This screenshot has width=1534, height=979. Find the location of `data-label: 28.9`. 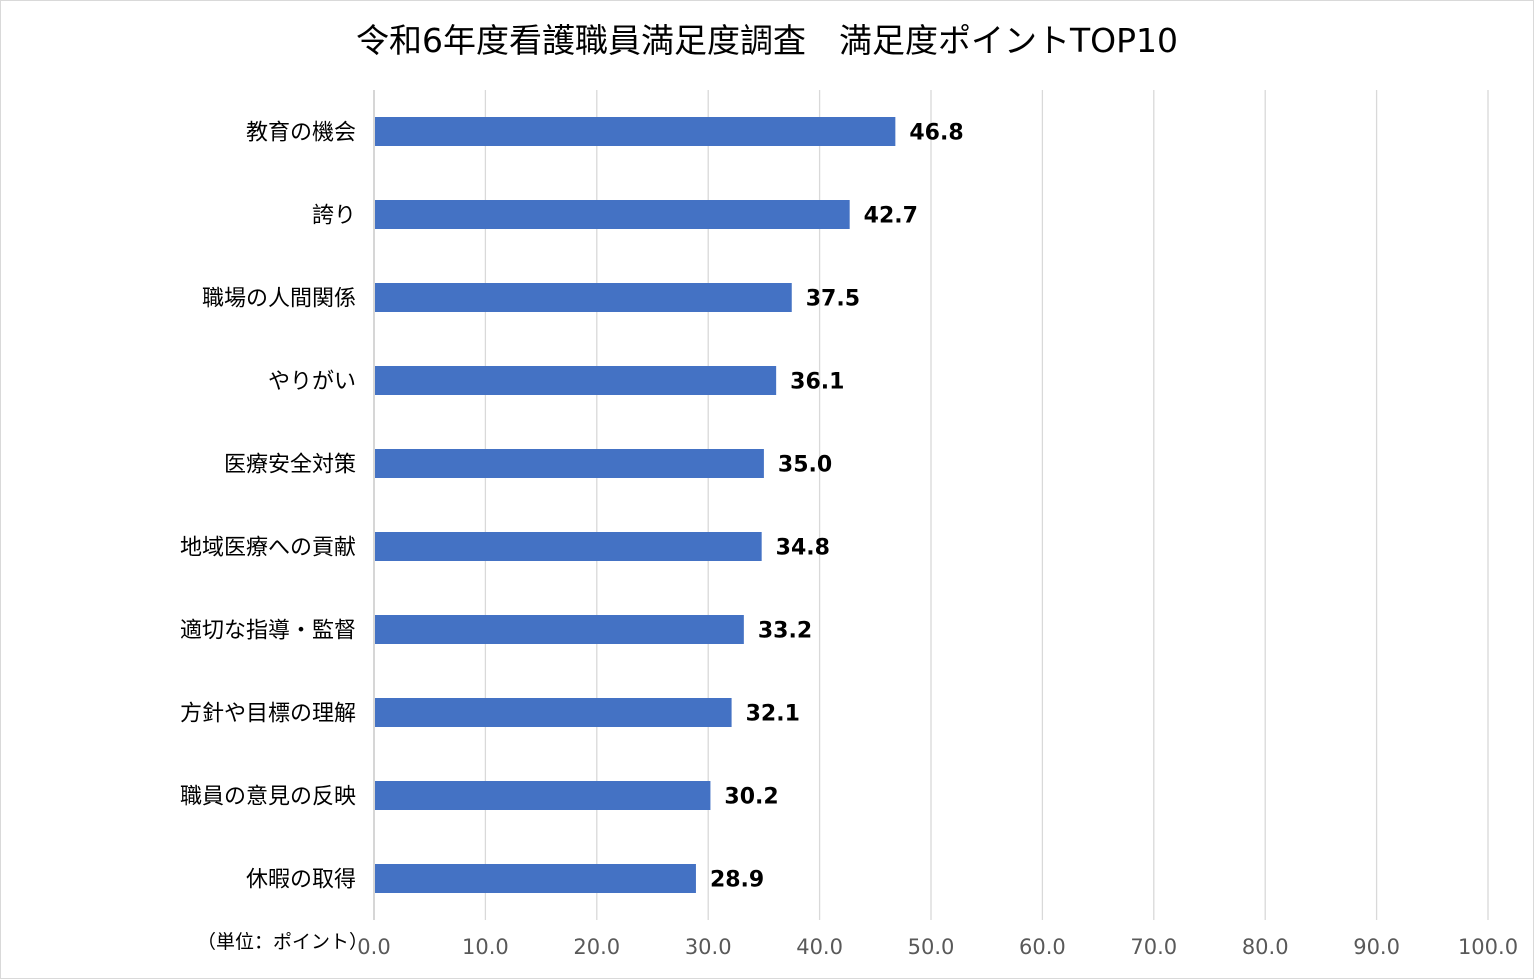

data-label: 28.9 is located at coordinates (737, 880).